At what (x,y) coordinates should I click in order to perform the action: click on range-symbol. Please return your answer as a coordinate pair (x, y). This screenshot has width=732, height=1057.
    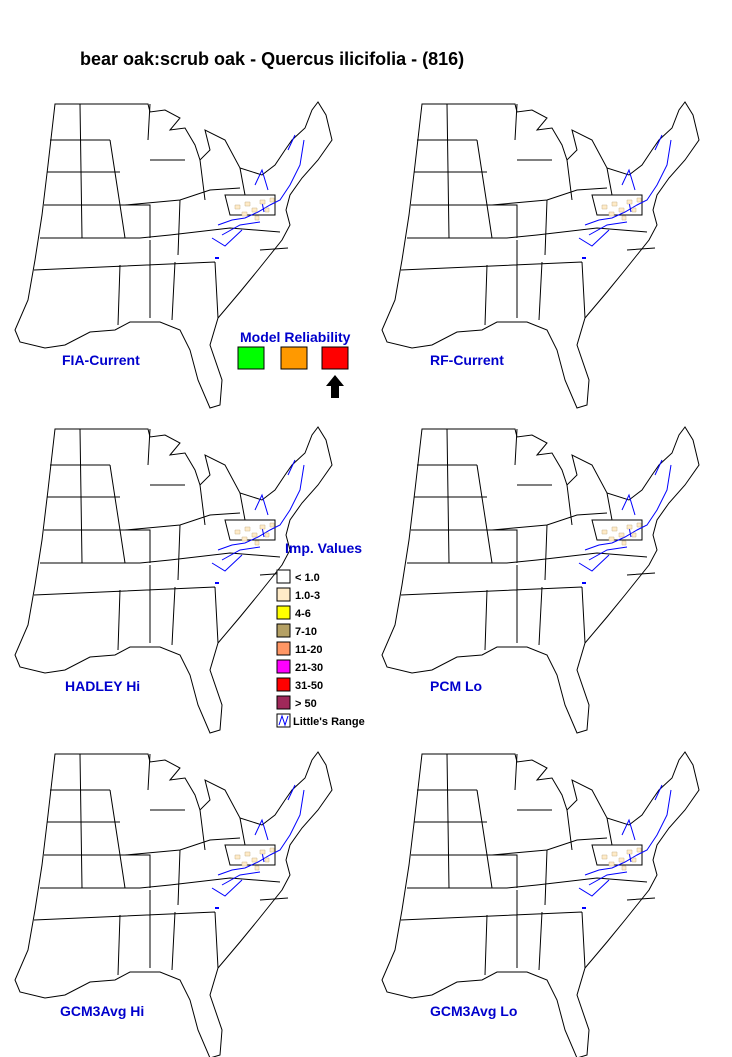
    Looking at the image, I should click on (283, 720).